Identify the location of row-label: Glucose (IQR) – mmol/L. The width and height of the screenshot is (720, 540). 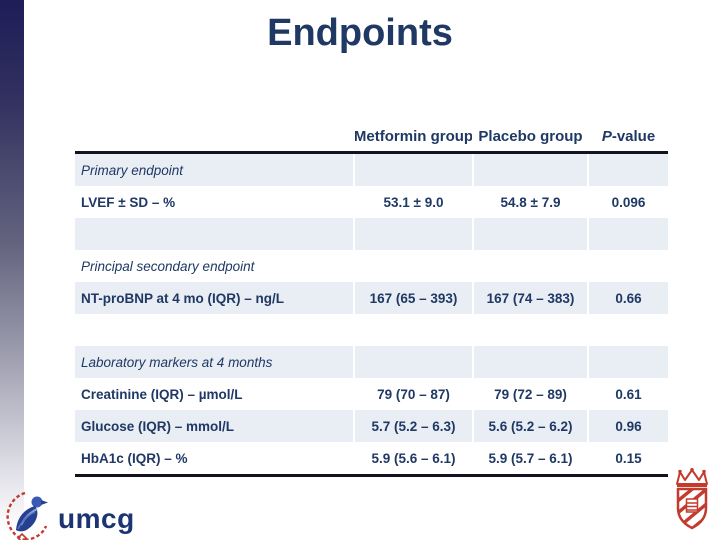
(214, 426).